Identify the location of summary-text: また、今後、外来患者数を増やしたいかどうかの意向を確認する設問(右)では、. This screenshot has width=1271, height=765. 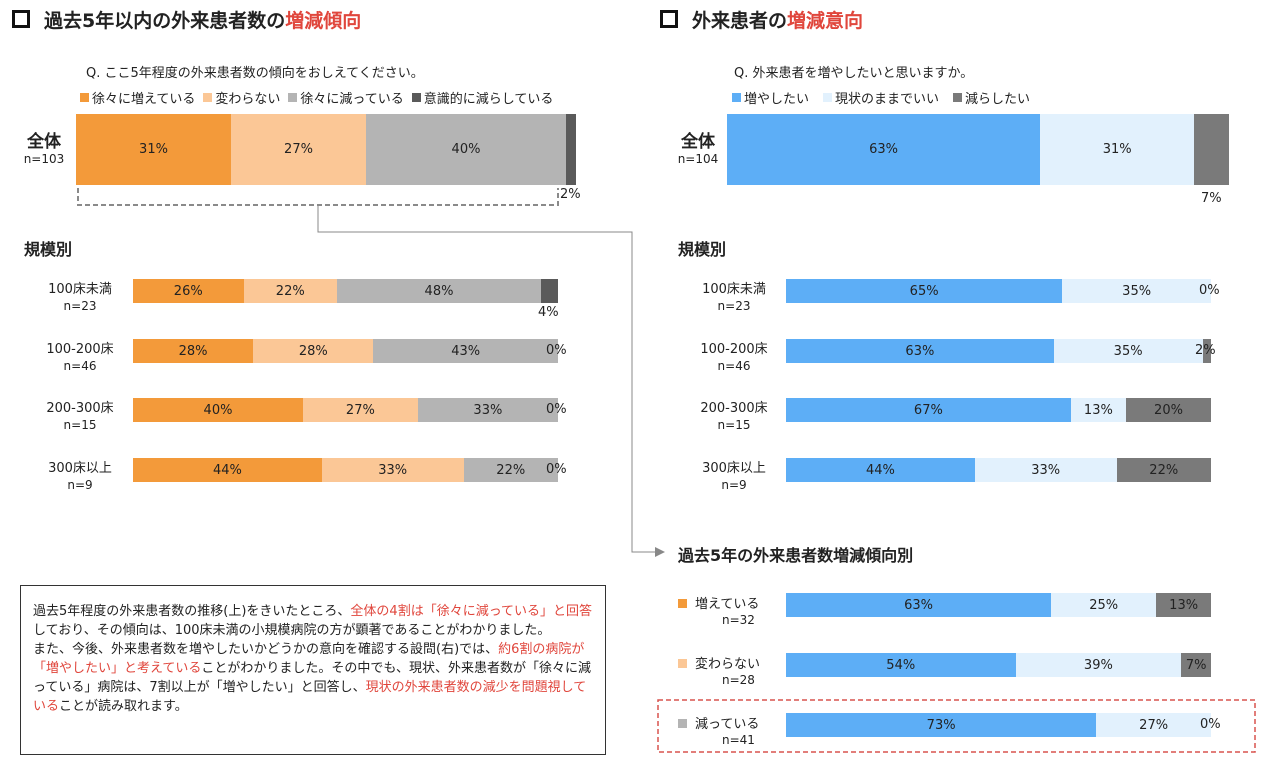
(266, 649).